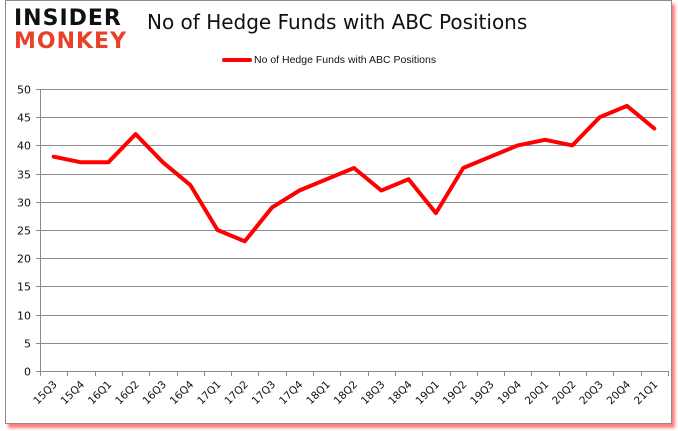 Image resolution: width=678 pixels, height=431 pixels. Describe the element at coordinates (24, 231) in the screenshot. I see `y-tick-label: 25` at that location.